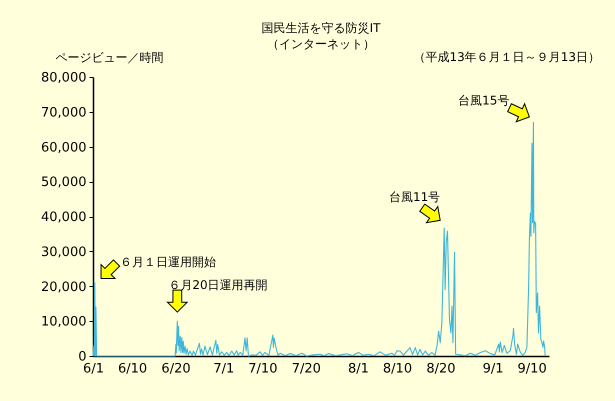  What do you see at coordinates (322, 28) in the screenshot?
I see `chart-title: 国民生活を守る防災IT` at bounding box center [322, 28].